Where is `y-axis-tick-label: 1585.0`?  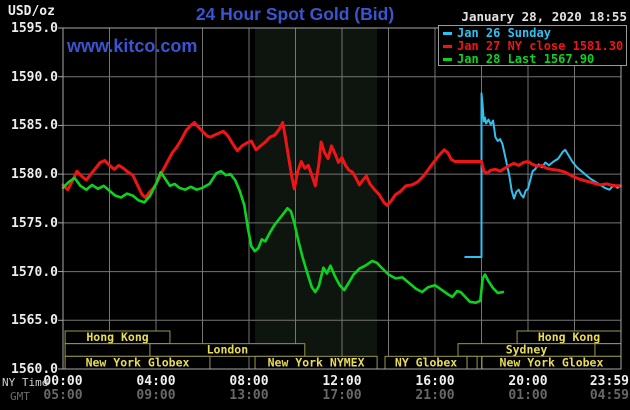
y-axis-tick-label: 1585.0 is located at coordinates (34, 126).